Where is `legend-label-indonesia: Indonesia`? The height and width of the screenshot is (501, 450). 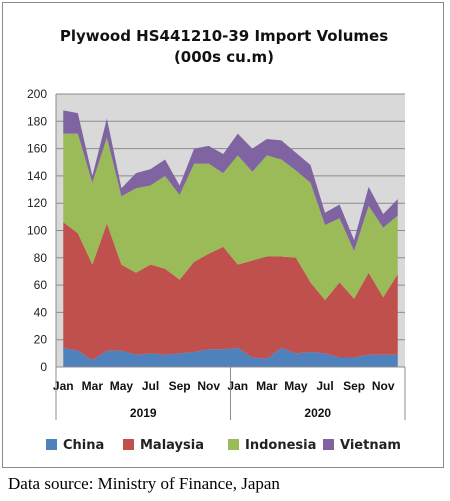 legend-label-indonesia: Indonesia is located at coordinates (280, 445).